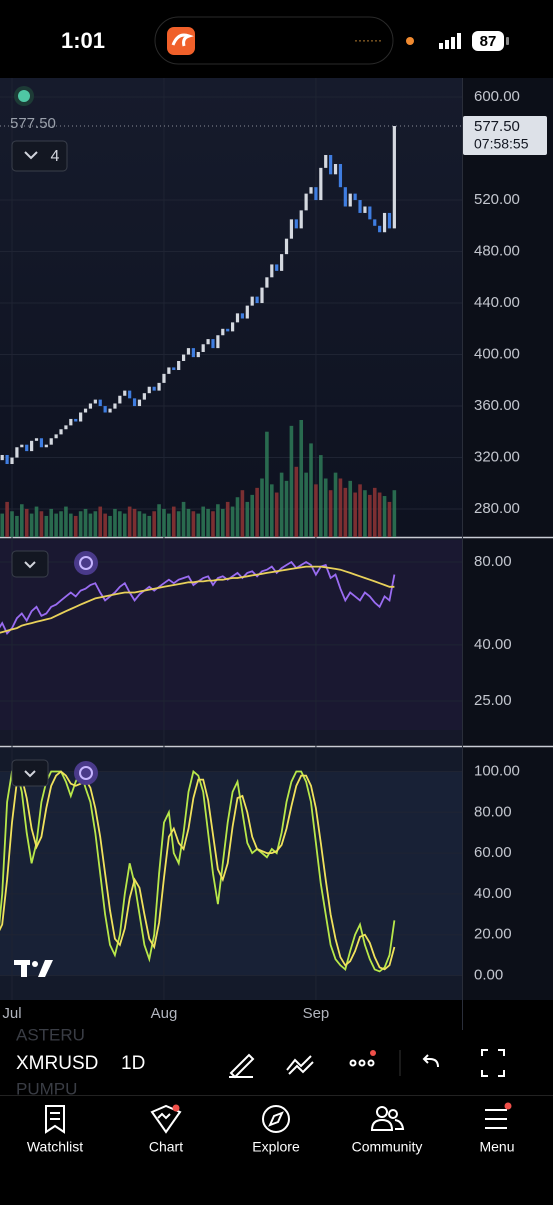 The image size is (553, 1205). I want to click on collapse-rsi, so click(30, 564).